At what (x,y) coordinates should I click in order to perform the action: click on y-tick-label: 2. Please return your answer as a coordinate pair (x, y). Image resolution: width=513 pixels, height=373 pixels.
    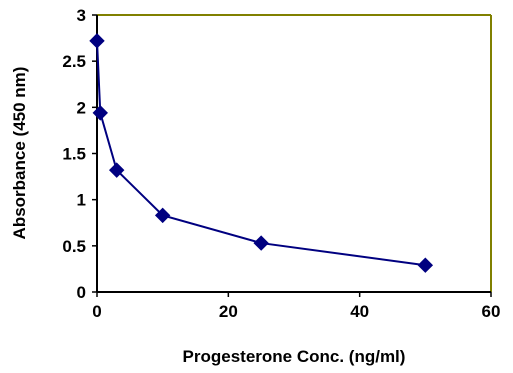
    Looking at the image, I should click on (81, 107).